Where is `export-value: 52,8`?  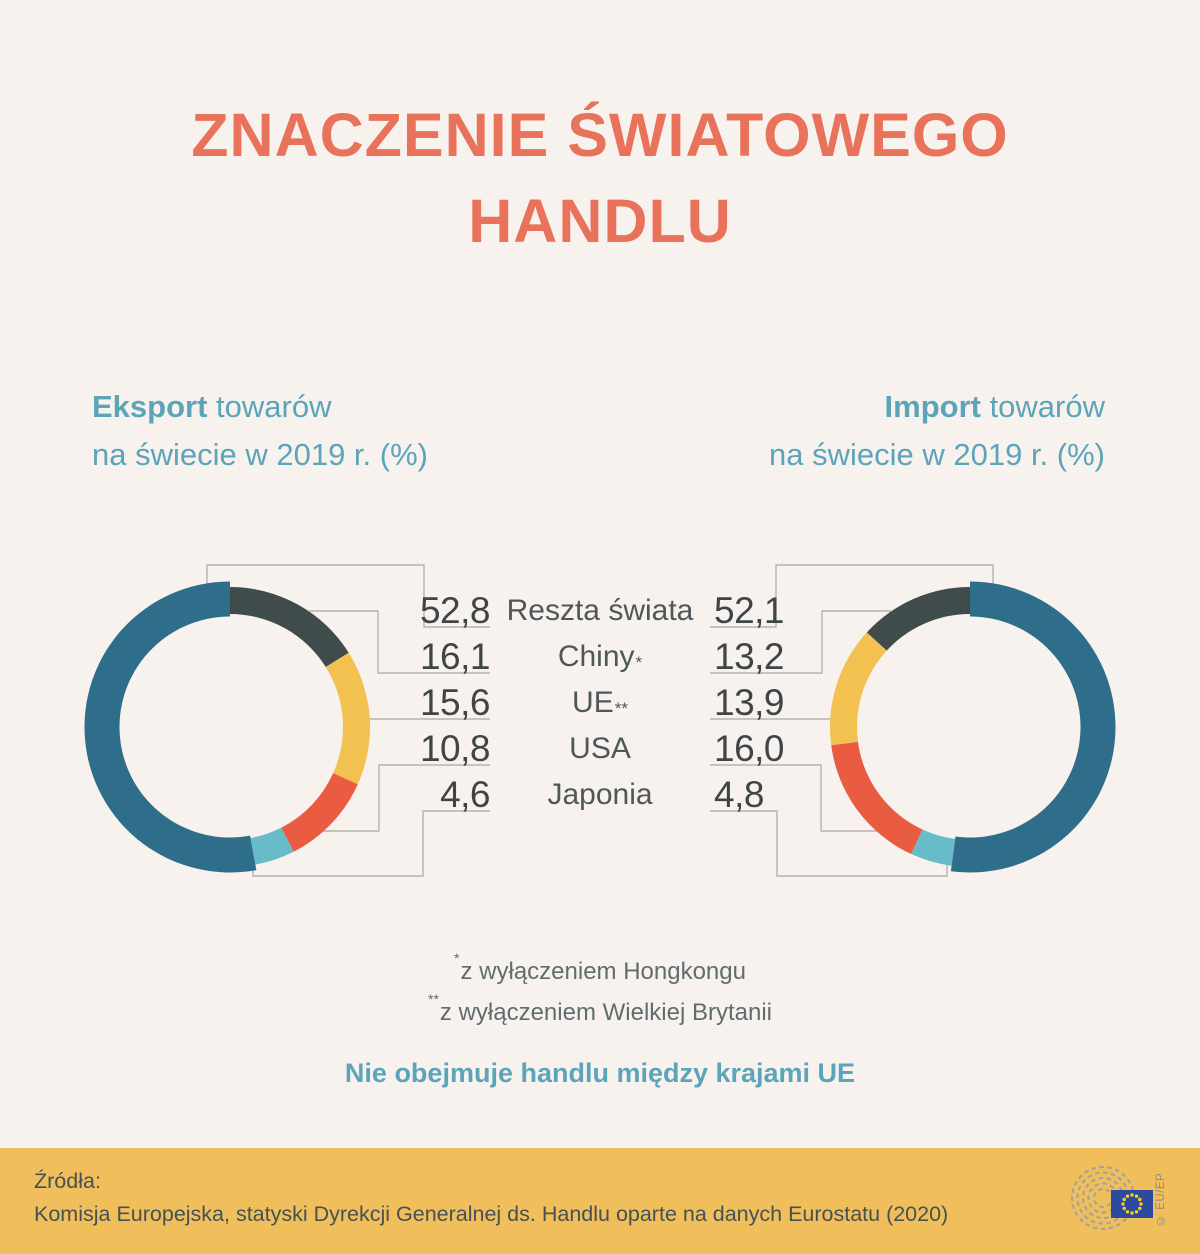 export-value: 52,8 is located at coordinates (455, 610).